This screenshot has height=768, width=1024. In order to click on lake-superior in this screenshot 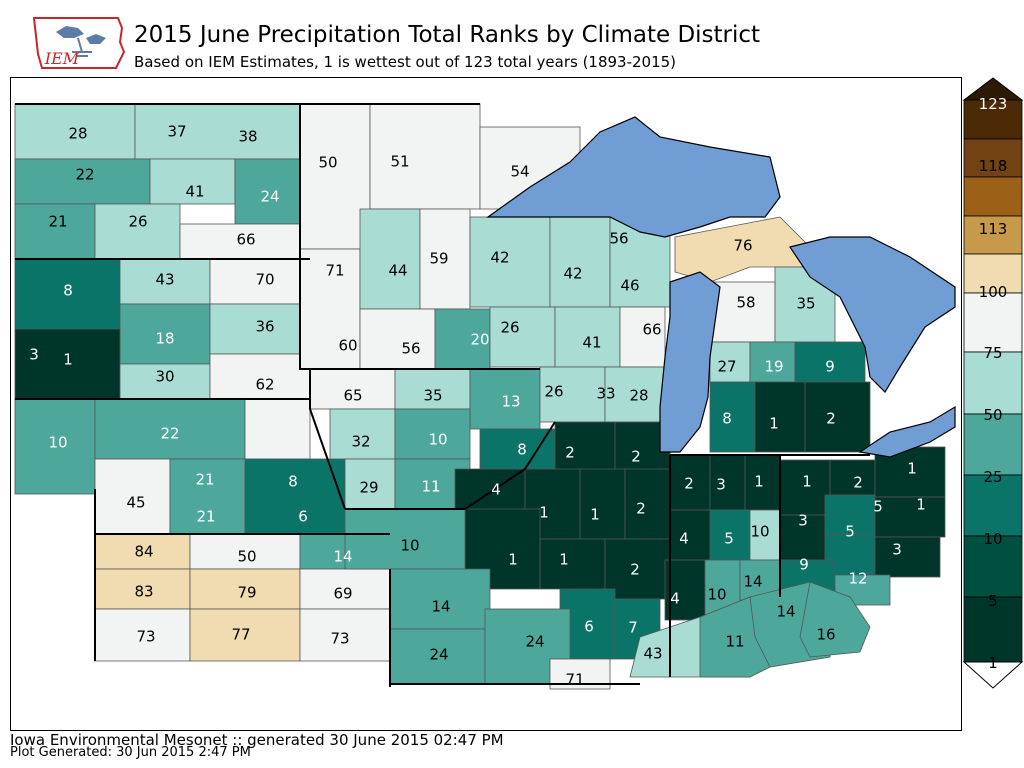, I will do `click(633, 177)`.